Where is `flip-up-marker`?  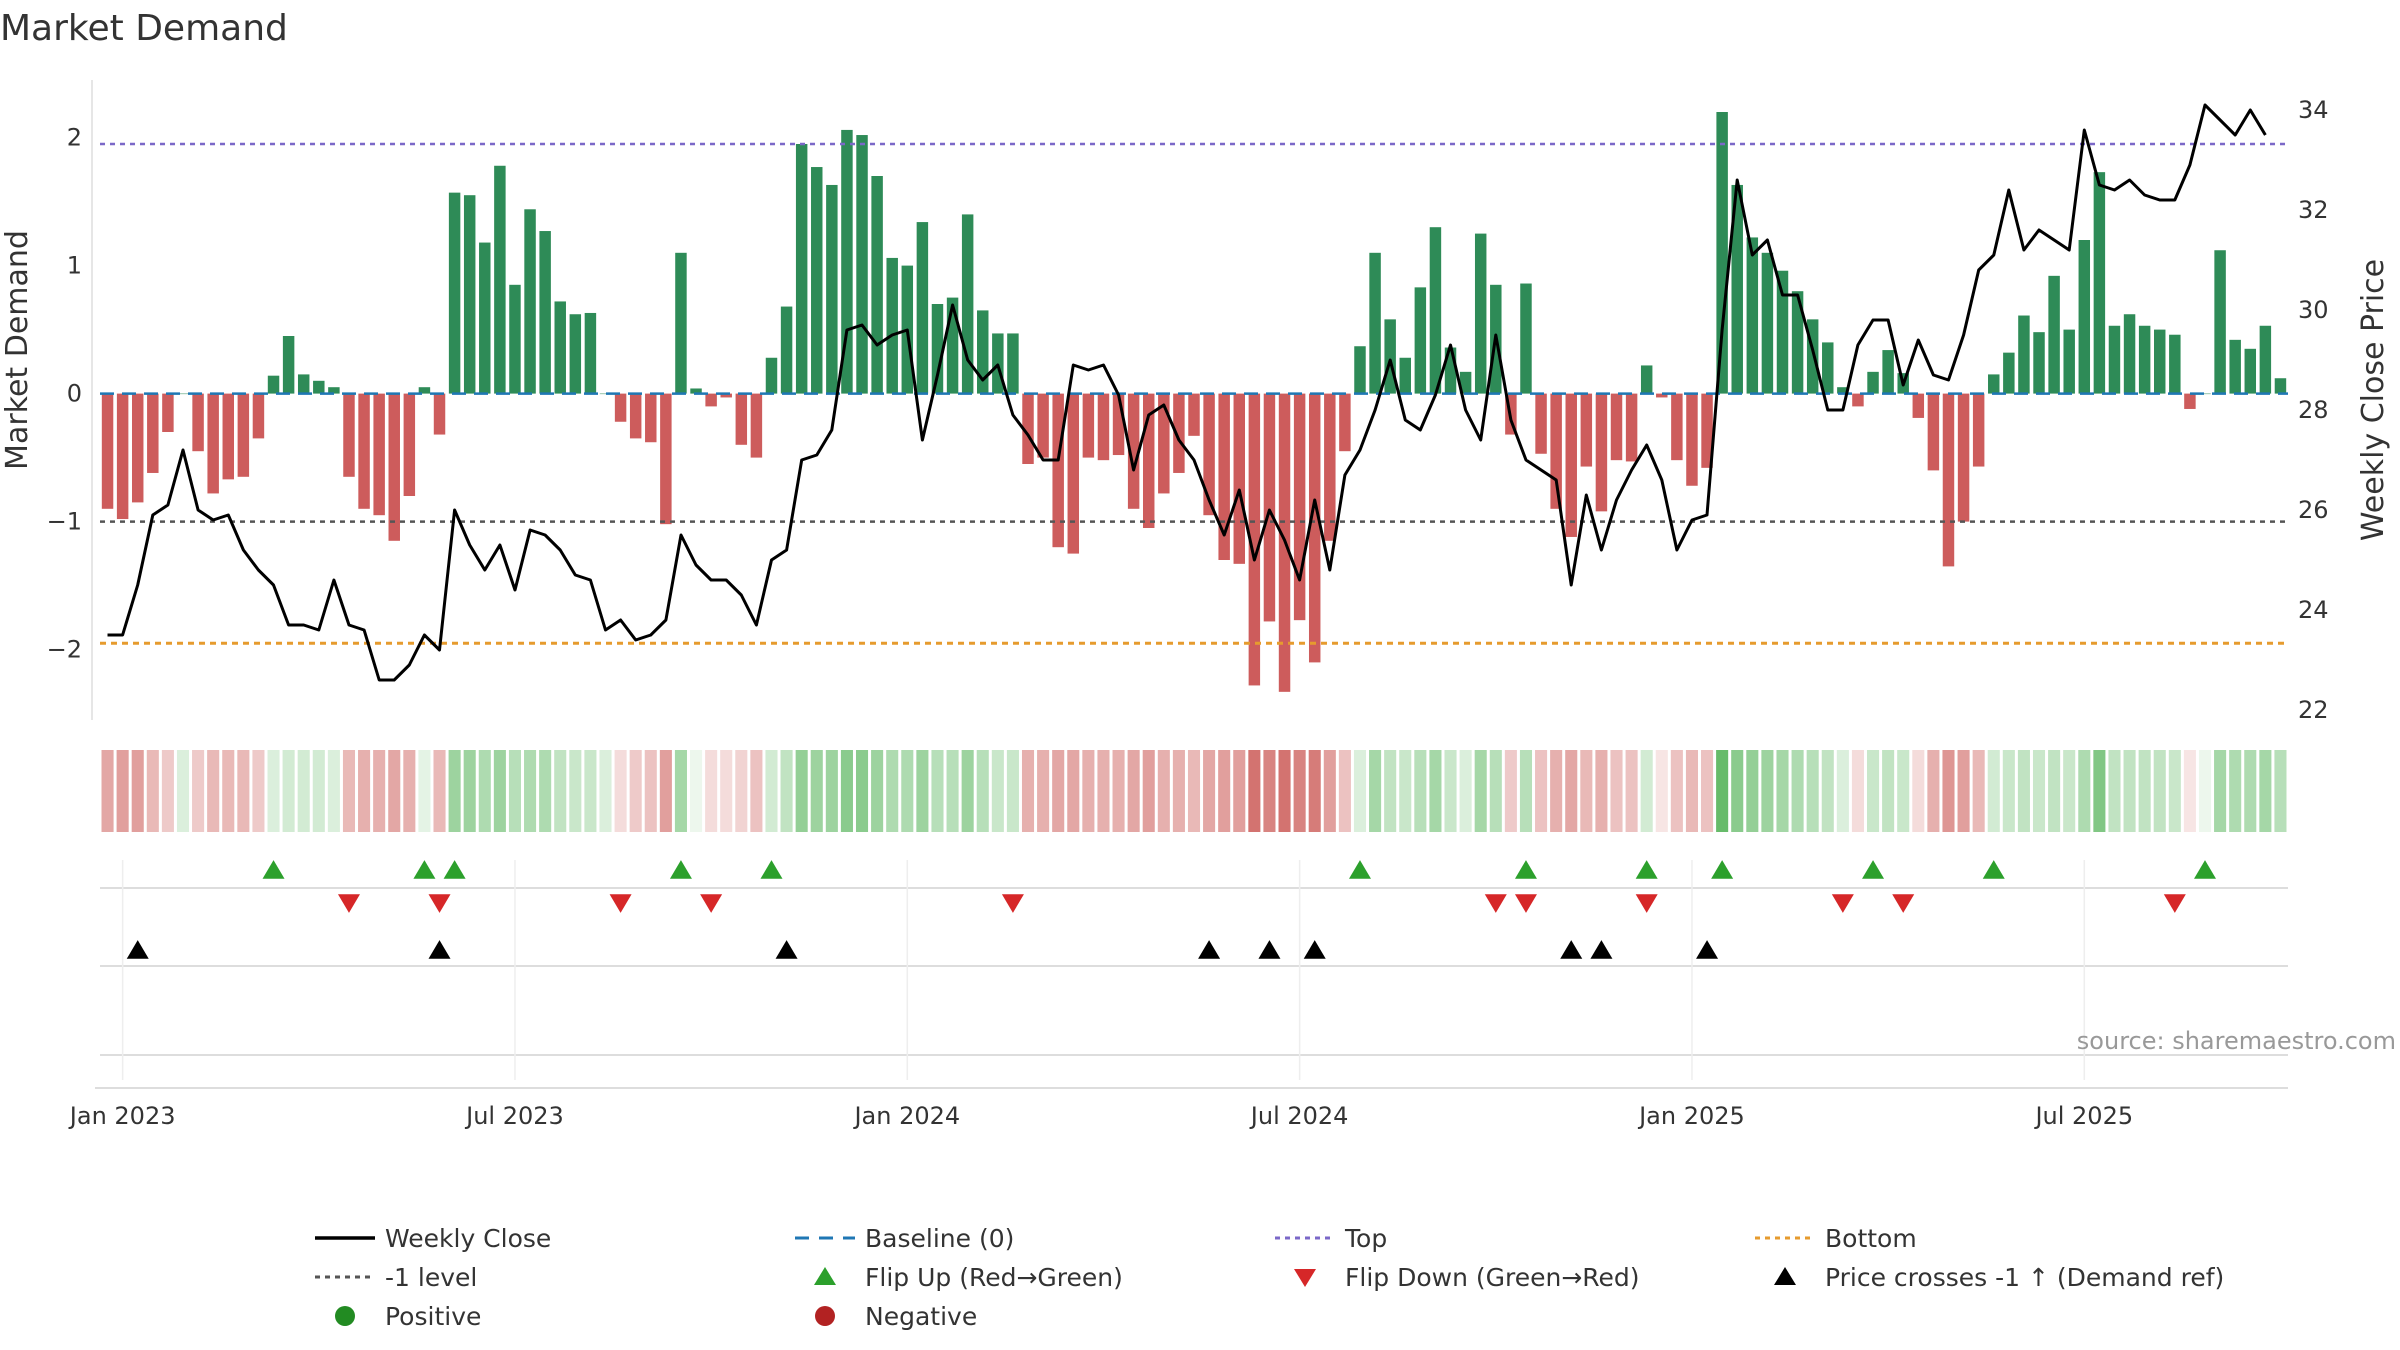
flip-up-marker is located at coordinates (2205, 869).